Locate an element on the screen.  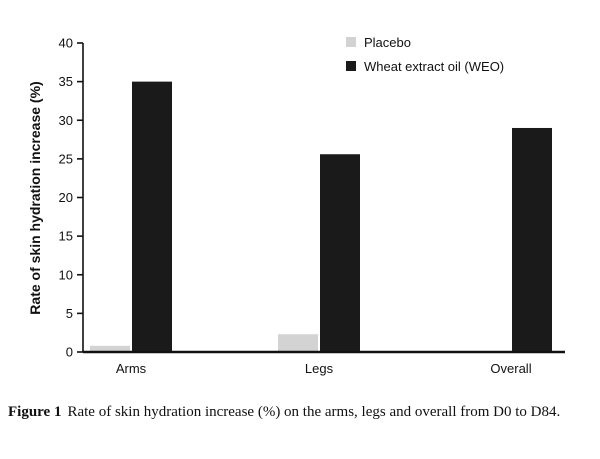
y-tick-label: 40 is located at coordinates (66, 43).